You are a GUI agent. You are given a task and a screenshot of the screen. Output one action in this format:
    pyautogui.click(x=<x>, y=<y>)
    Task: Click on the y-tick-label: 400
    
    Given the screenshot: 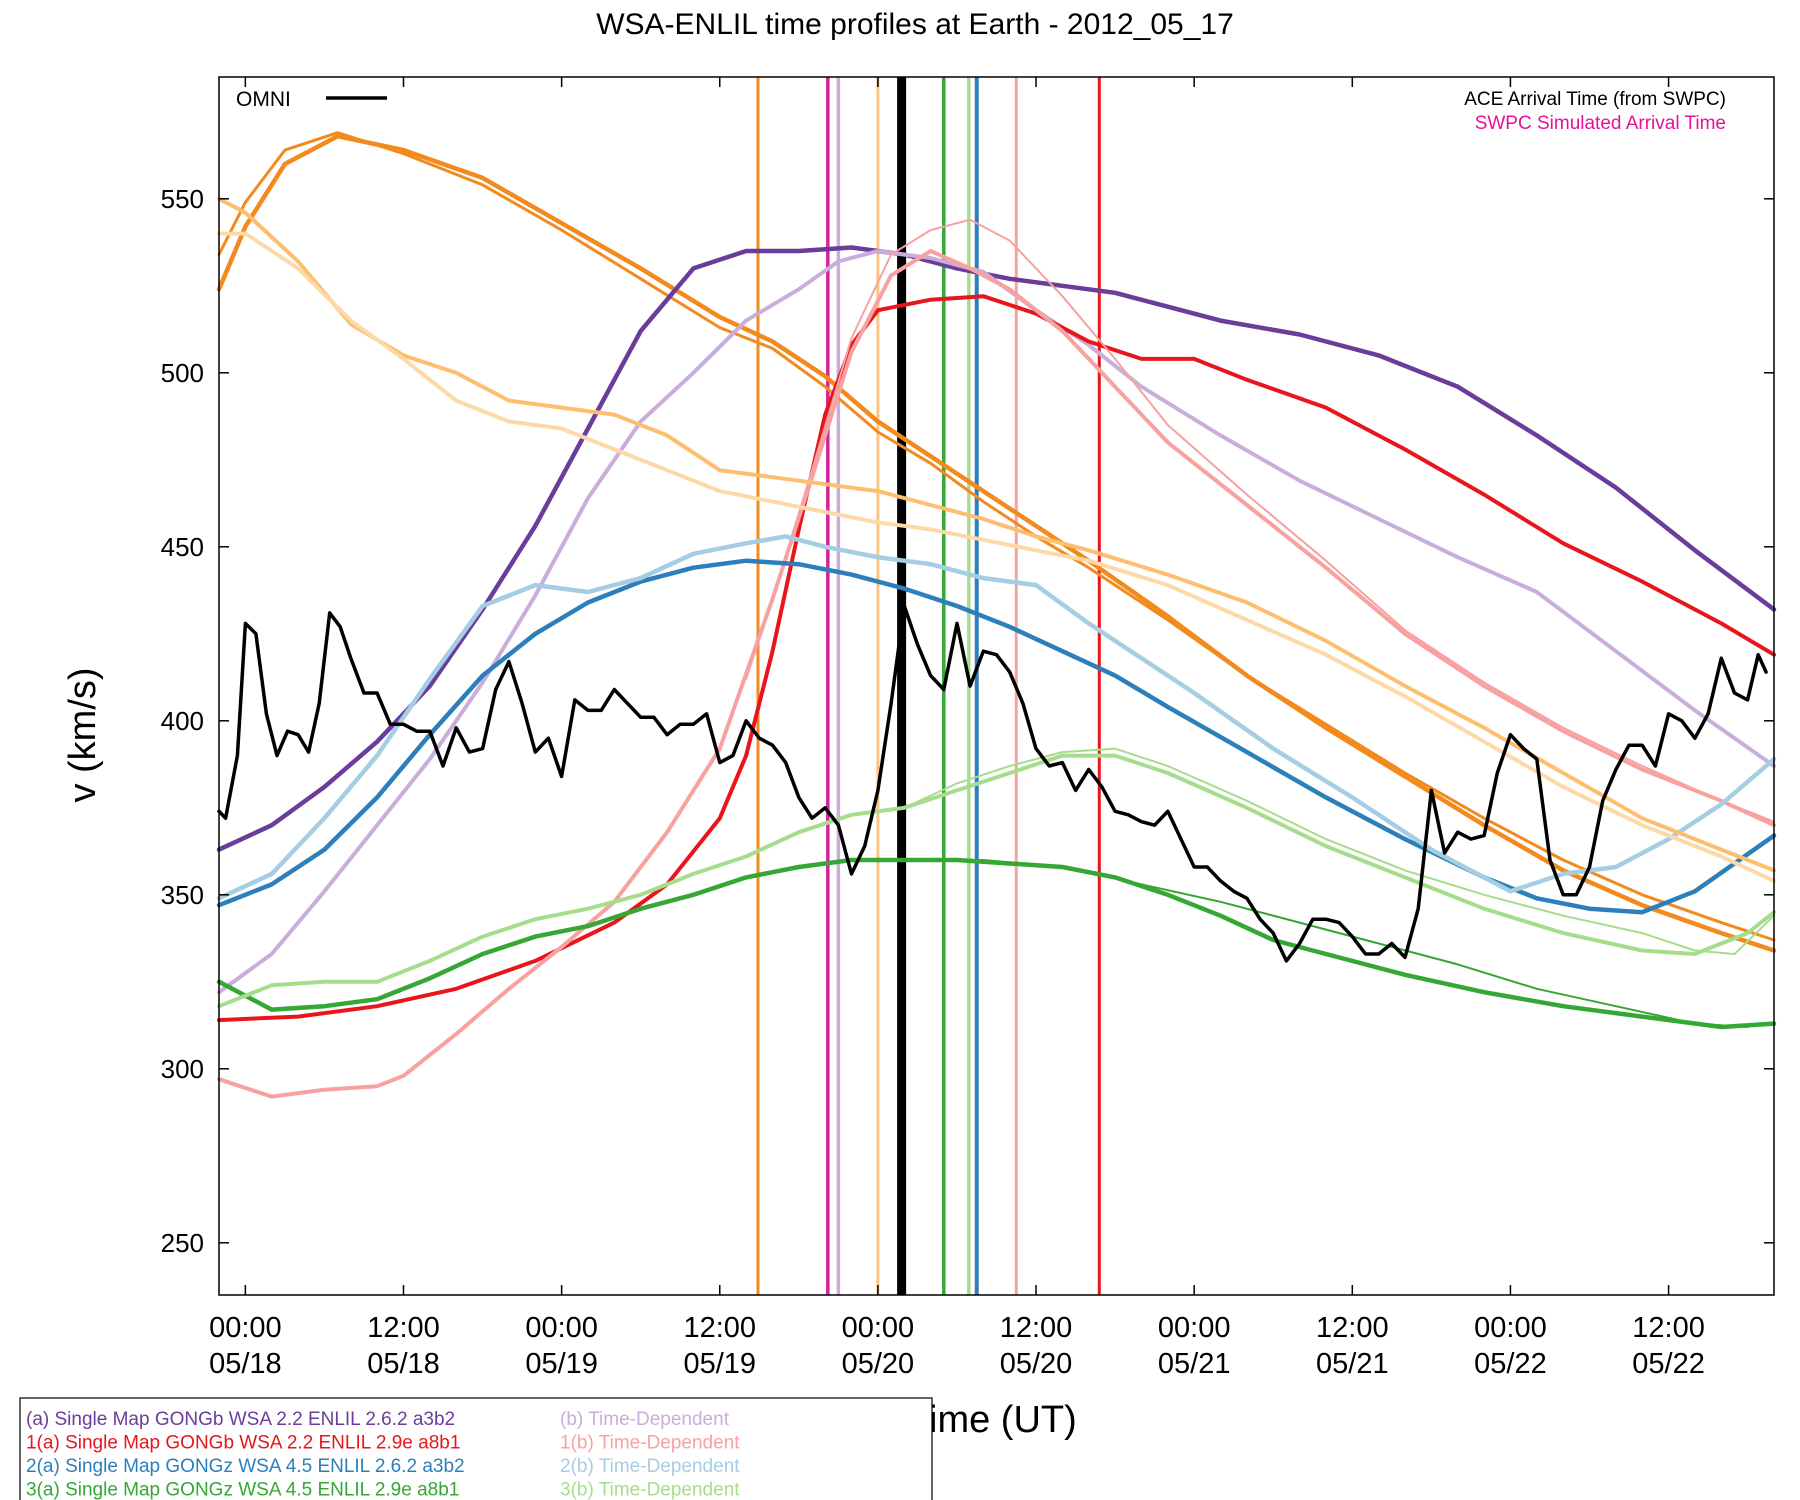 What is the action you would take?
    pyautogui.click(x=182, y=721)
    